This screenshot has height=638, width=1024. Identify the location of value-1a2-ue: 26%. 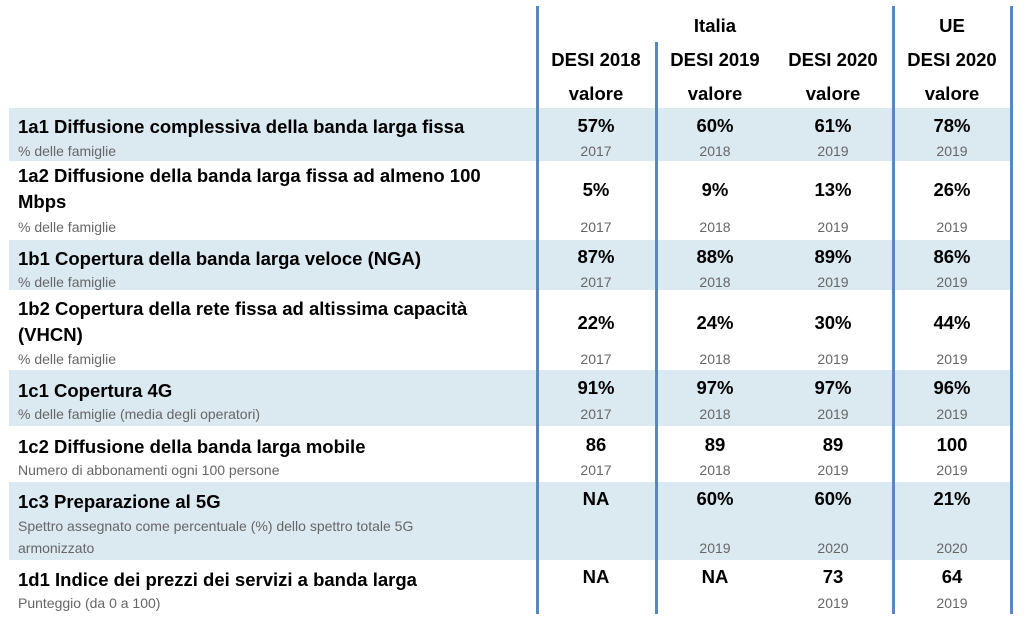
(952, 189).